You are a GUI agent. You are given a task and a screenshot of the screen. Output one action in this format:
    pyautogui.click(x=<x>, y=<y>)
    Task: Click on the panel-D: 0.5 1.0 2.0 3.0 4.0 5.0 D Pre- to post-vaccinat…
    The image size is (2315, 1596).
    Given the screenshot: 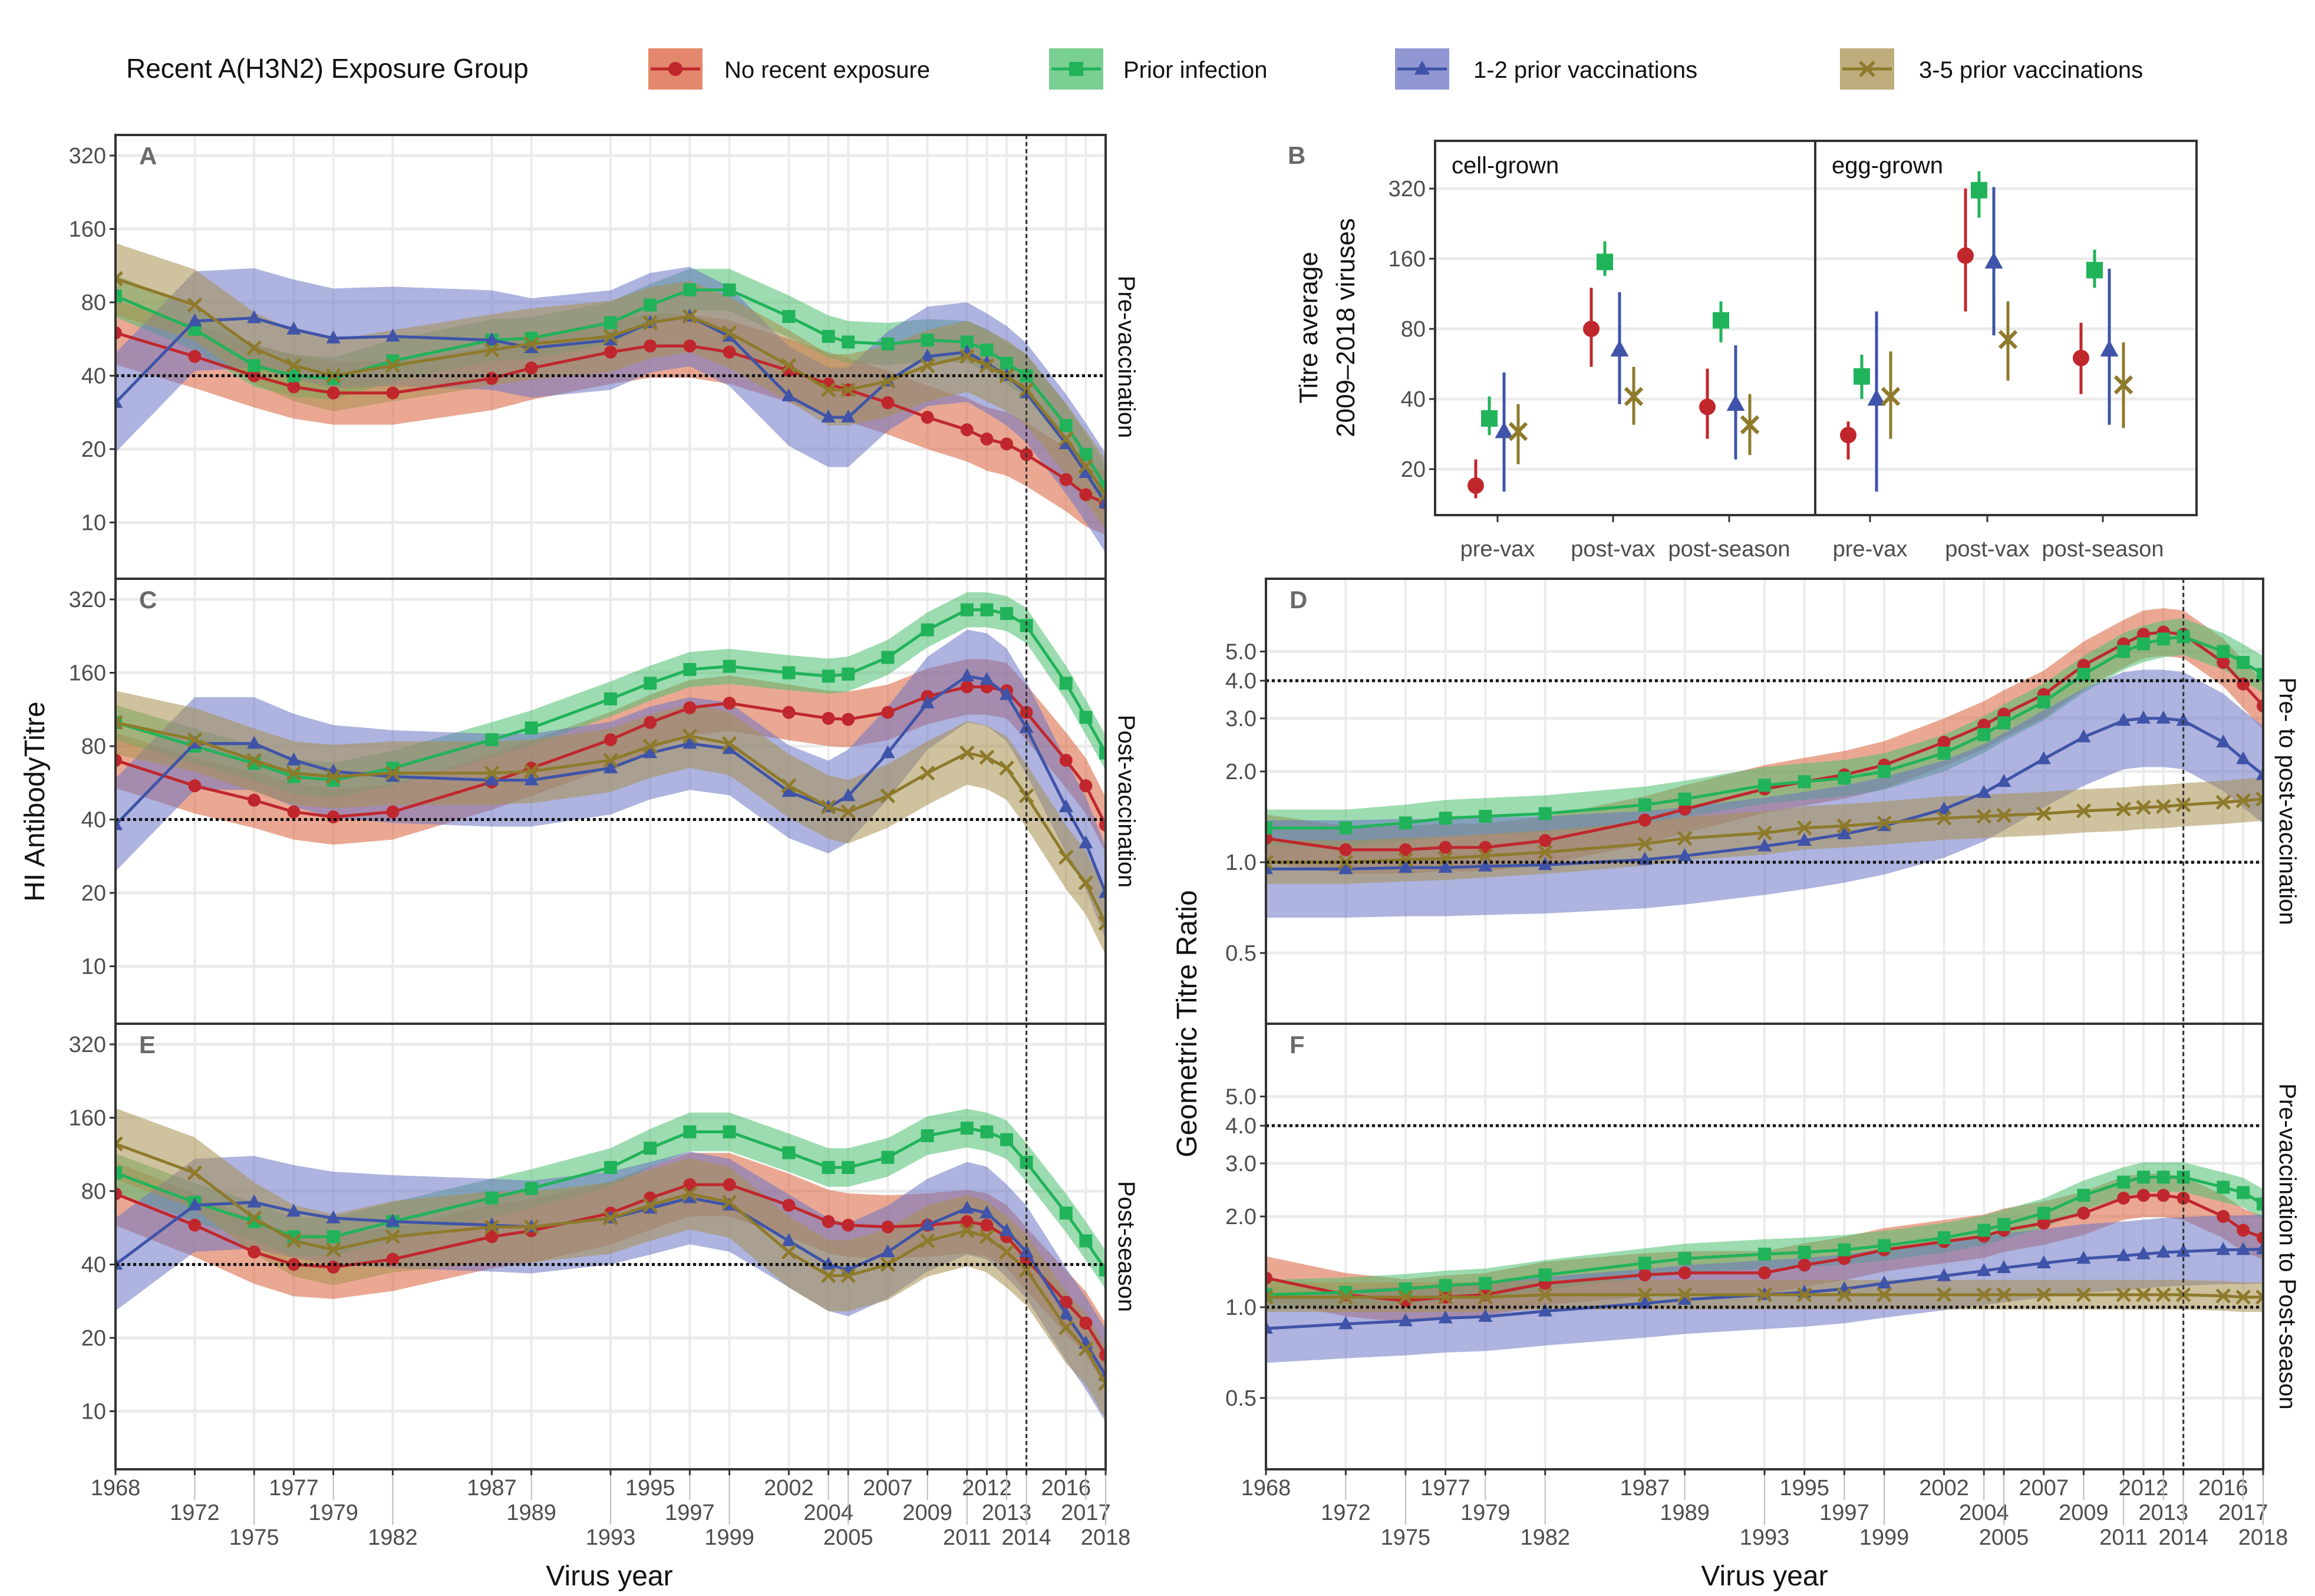 What is the action you would take?
    pyautogui.click(x=1763, y=801)
    